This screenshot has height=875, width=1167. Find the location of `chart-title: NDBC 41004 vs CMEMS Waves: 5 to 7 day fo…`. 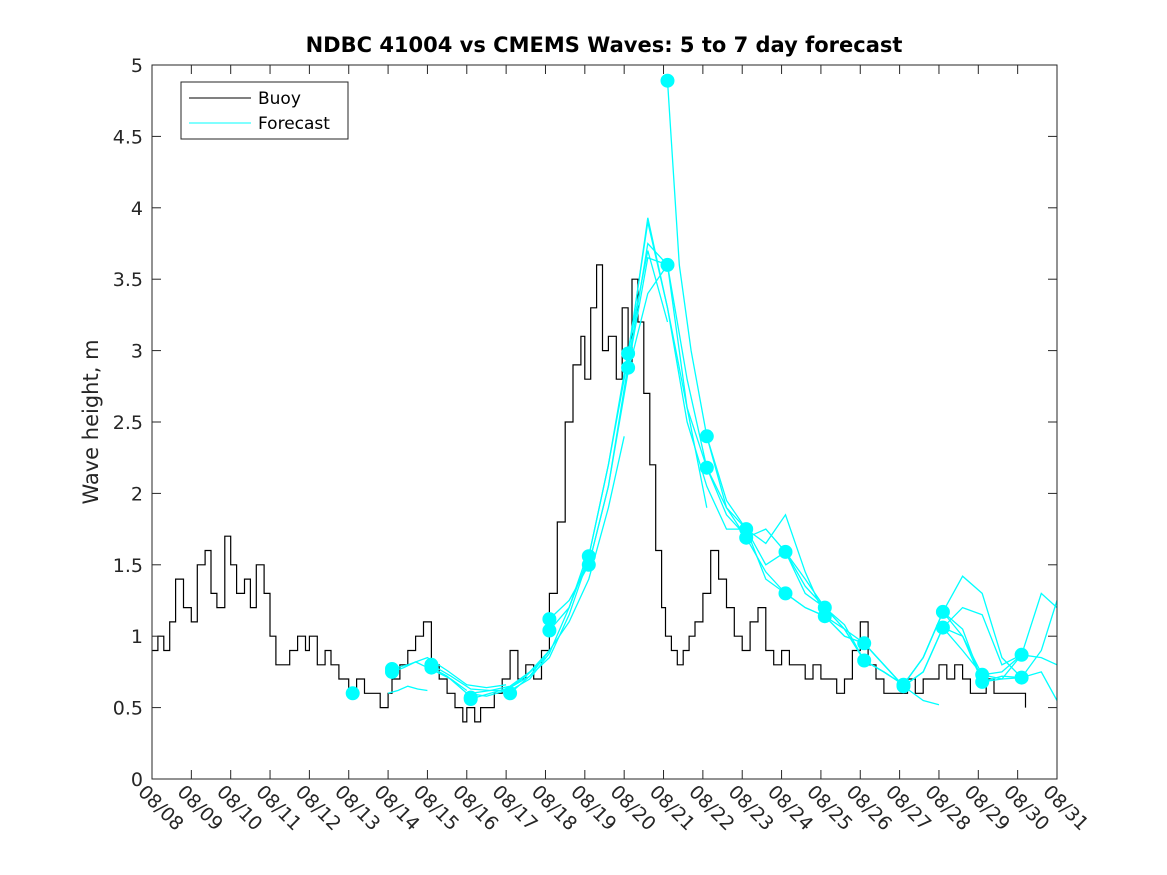

chart-title: NDBC 41004 vs CMEMS Waves: 5 to 7 day fo… is located at coordinates (604, 45).